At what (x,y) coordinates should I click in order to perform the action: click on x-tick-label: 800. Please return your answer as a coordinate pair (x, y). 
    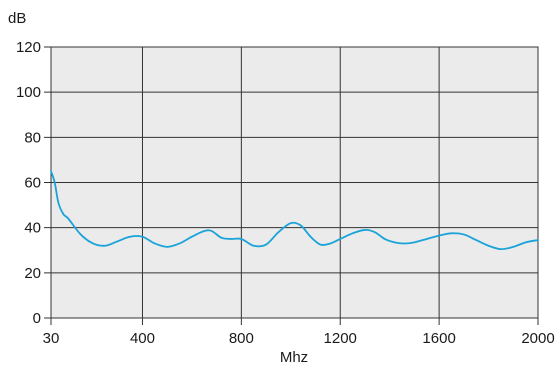
    Looking at the image, I should click on (241, 338).